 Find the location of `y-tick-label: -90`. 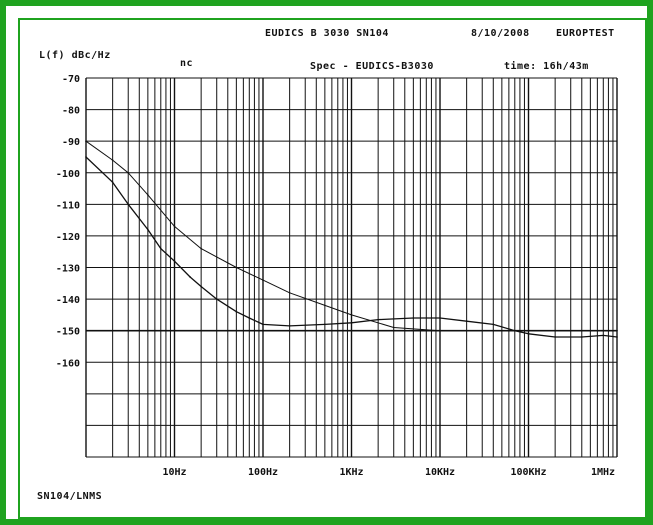

y-tick-label: -90 is located at coordinates (71, 142).